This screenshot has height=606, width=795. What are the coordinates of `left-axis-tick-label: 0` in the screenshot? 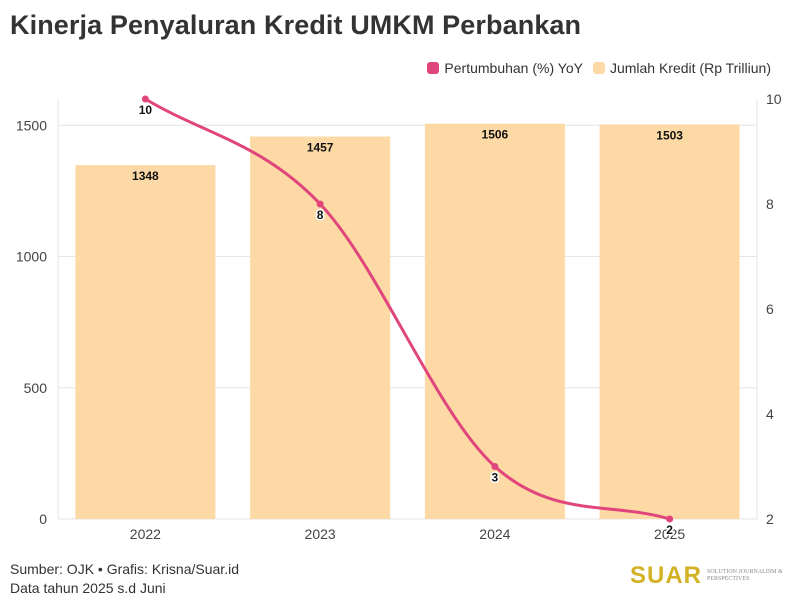 It's located at (43, 519).